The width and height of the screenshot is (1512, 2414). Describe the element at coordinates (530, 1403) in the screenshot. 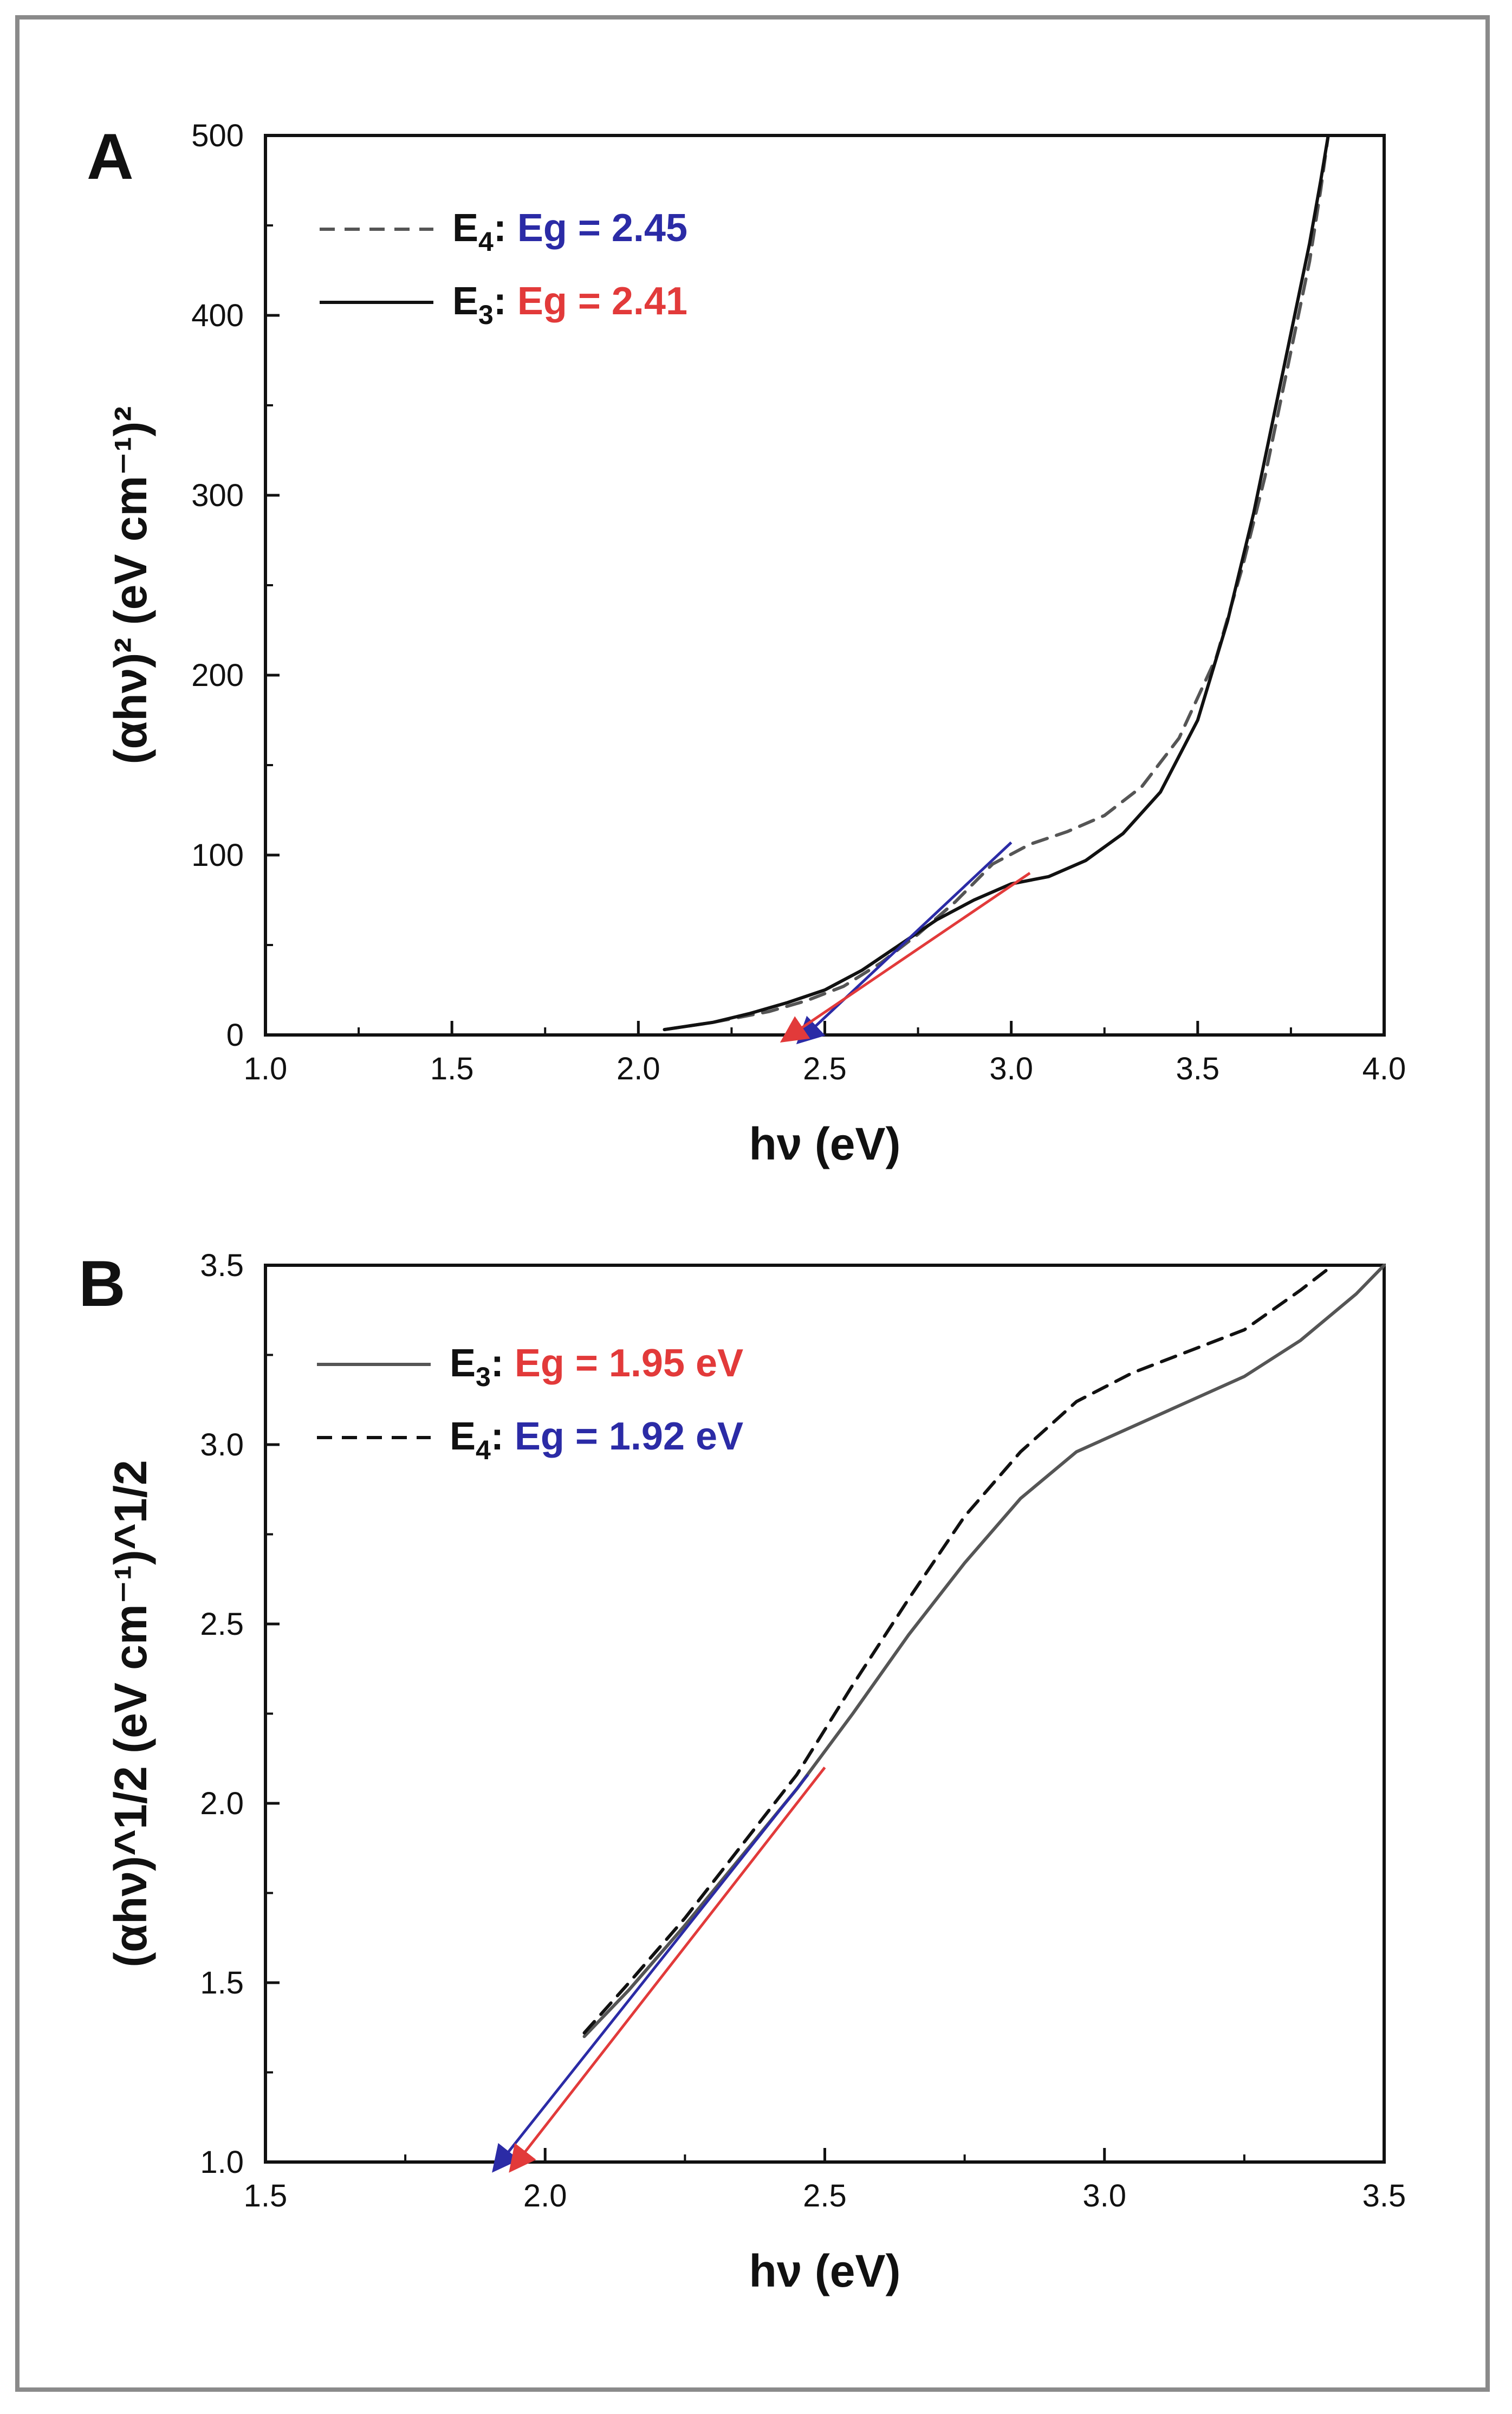

I see `legend: E3: Eg = 1.95 eV E4: Eg = 1.92 eV` at that location.